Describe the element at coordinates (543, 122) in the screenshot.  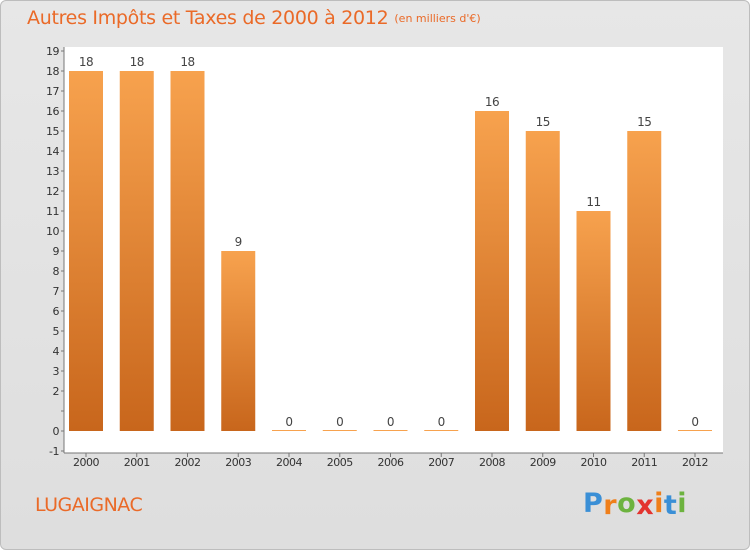
I see `data-label-2009: 15` at that location.